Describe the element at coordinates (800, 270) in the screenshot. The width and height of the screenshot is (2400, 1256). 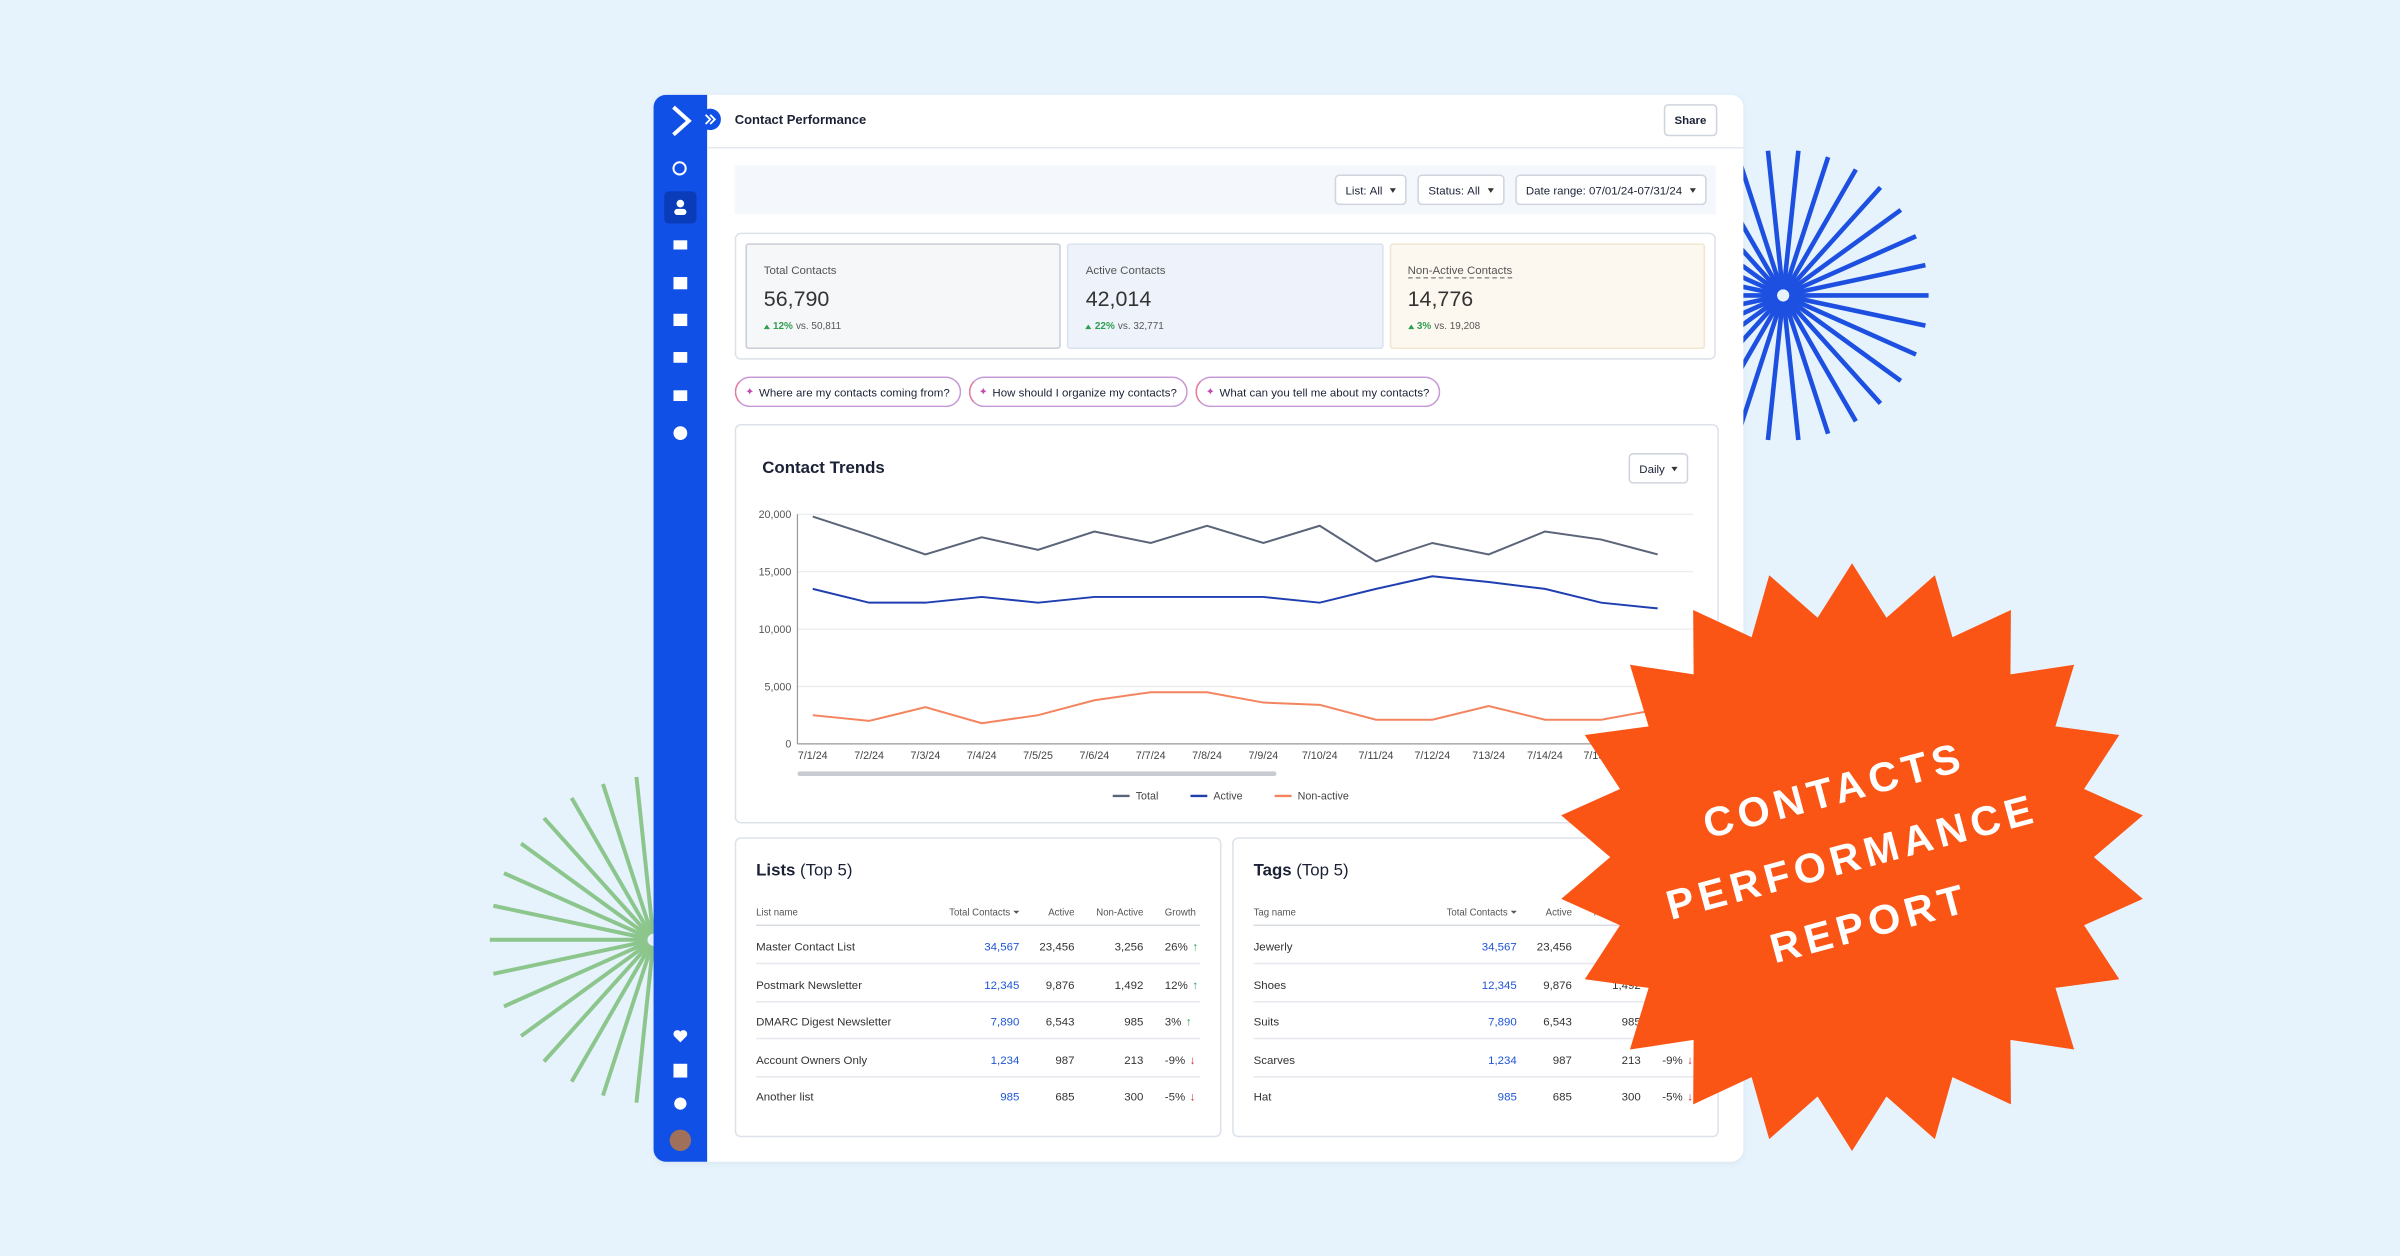
I see `kpi-label: Total Contacts` at that location.